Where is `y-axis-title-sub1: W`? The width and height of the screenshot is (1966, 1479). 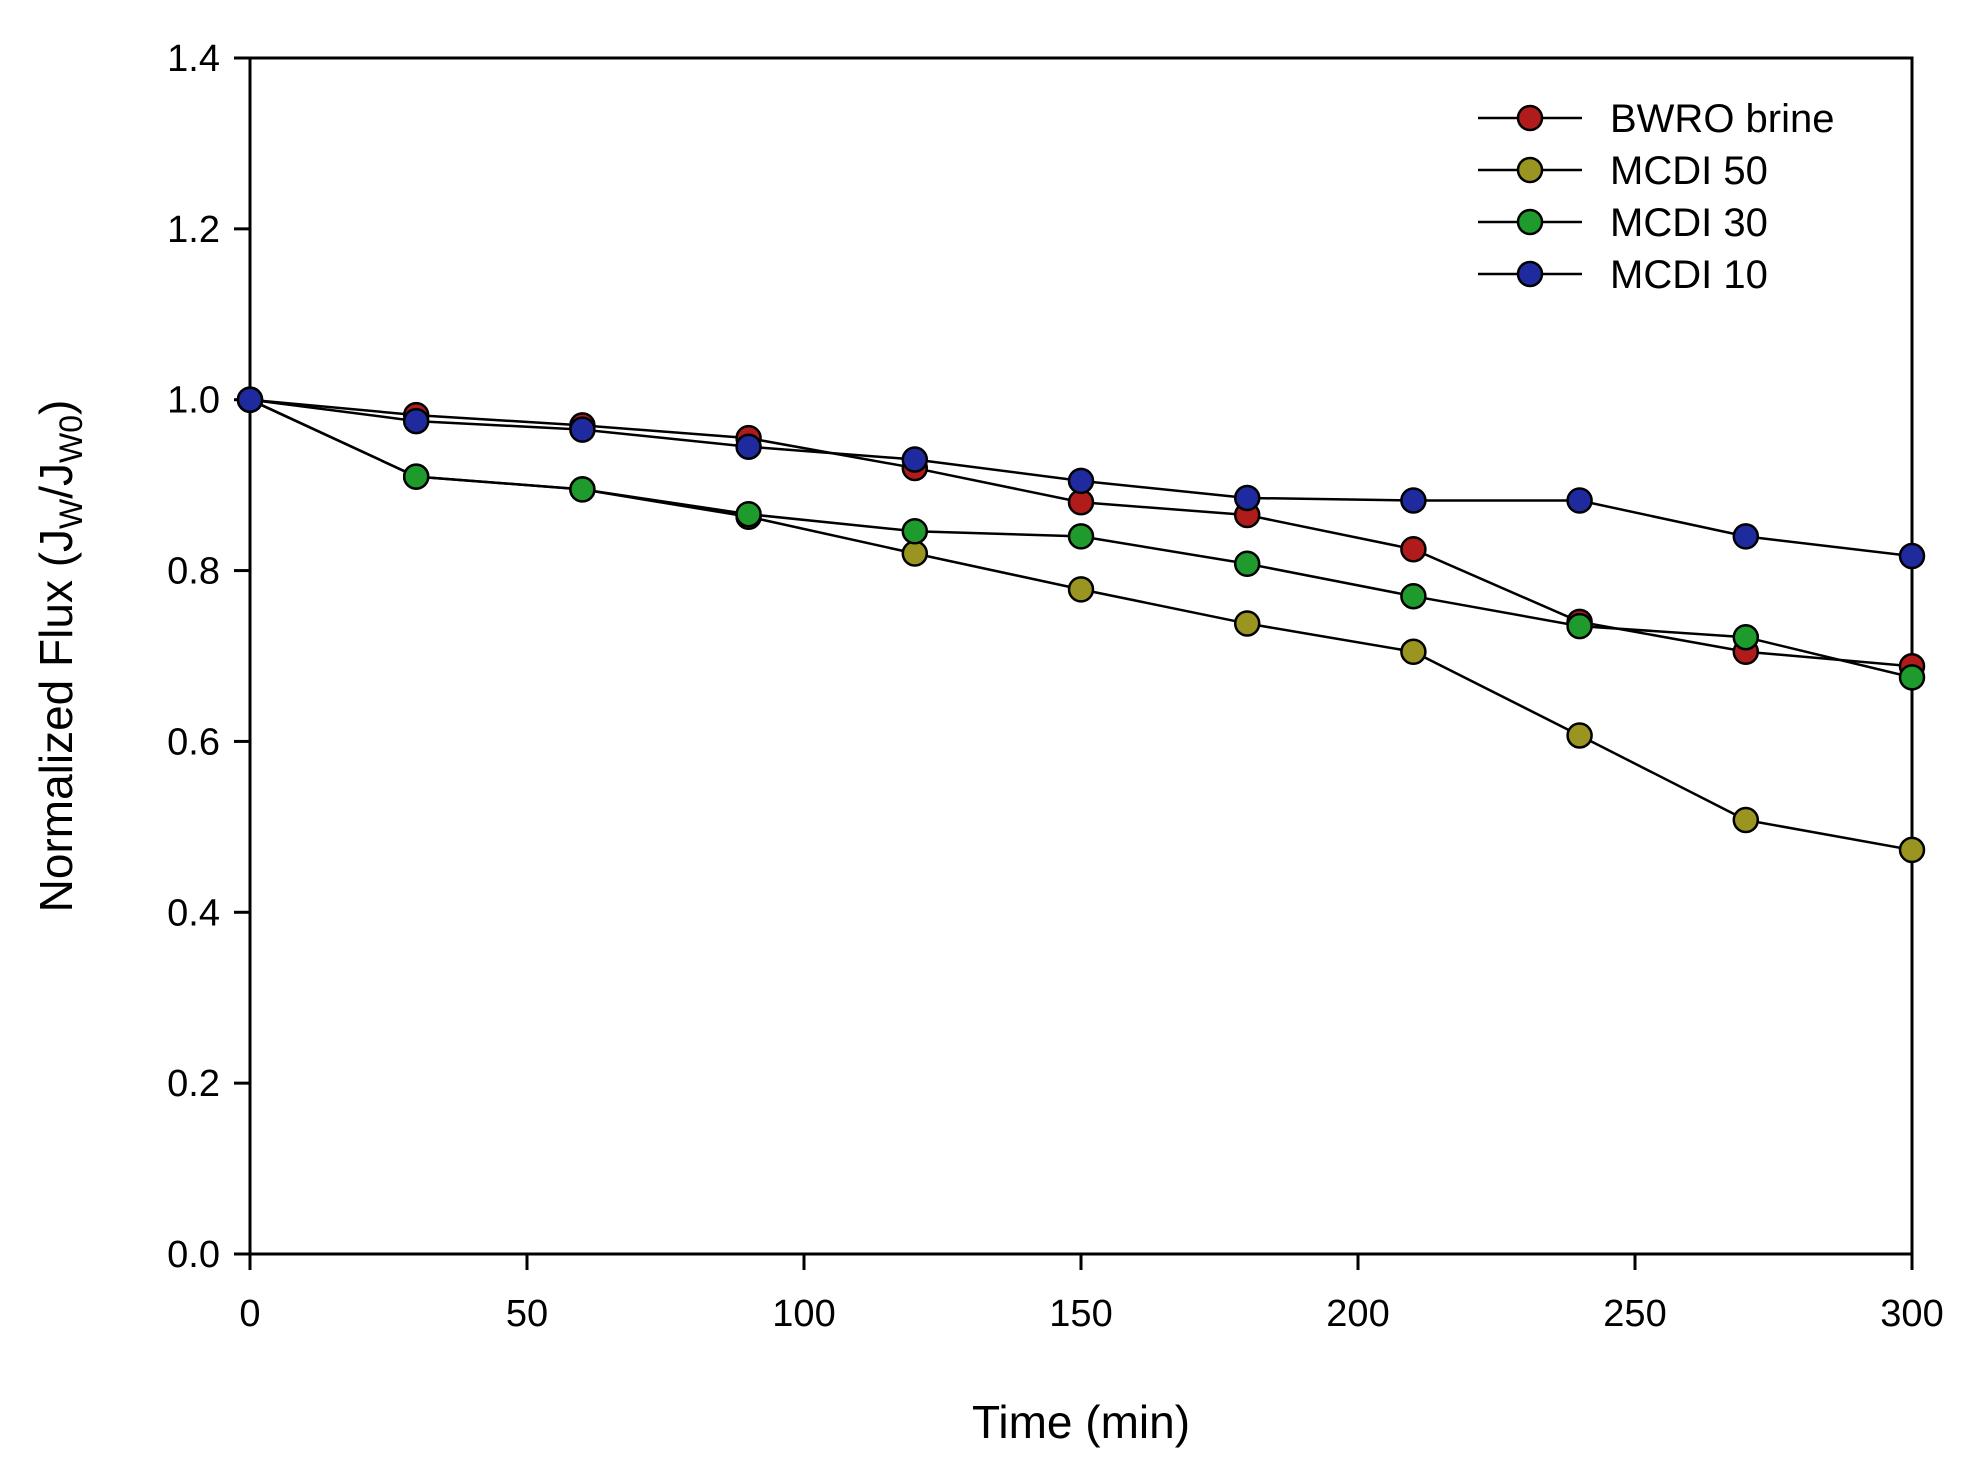 y-axis-title-sub1: W is located at coordinates (71, 513).